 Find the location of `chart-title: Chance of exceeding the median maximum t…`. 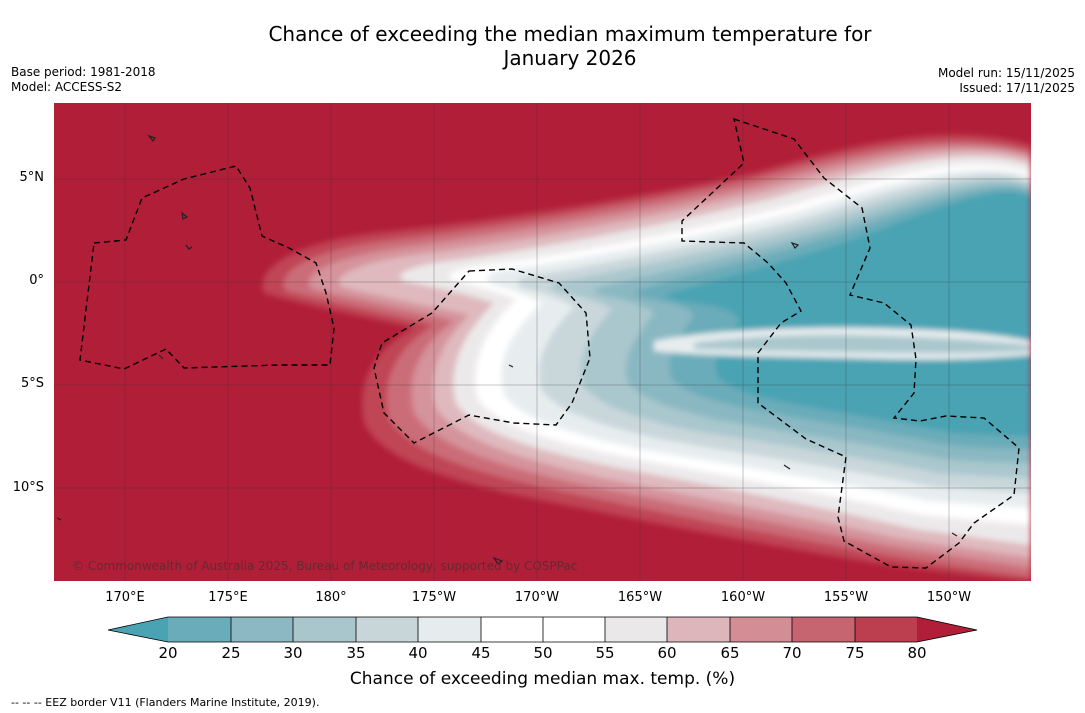

chart-title: Chance of exceeding the median maximum t… is located at coordinates (542, 46).